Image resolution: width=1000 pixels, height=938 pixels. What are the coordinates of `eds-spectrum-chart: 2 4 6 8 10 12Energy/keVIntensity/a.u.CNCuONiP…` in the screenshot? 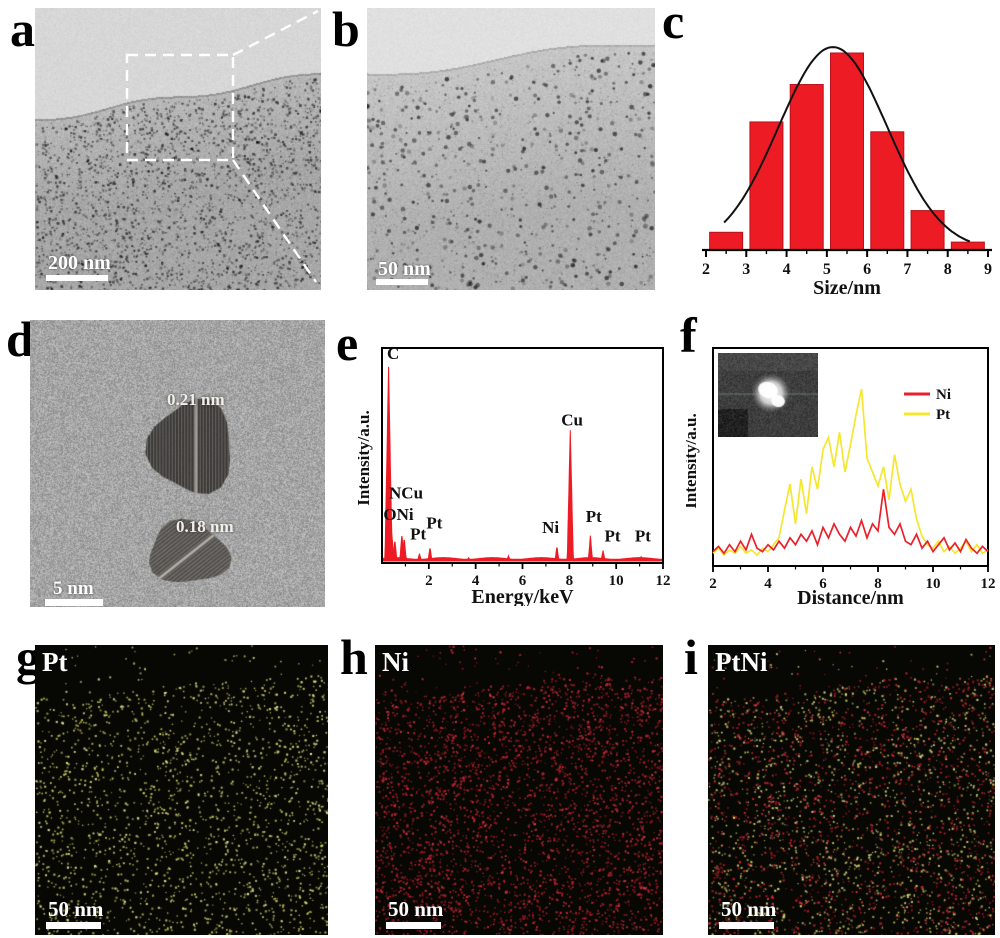 It's located at (514, 475).